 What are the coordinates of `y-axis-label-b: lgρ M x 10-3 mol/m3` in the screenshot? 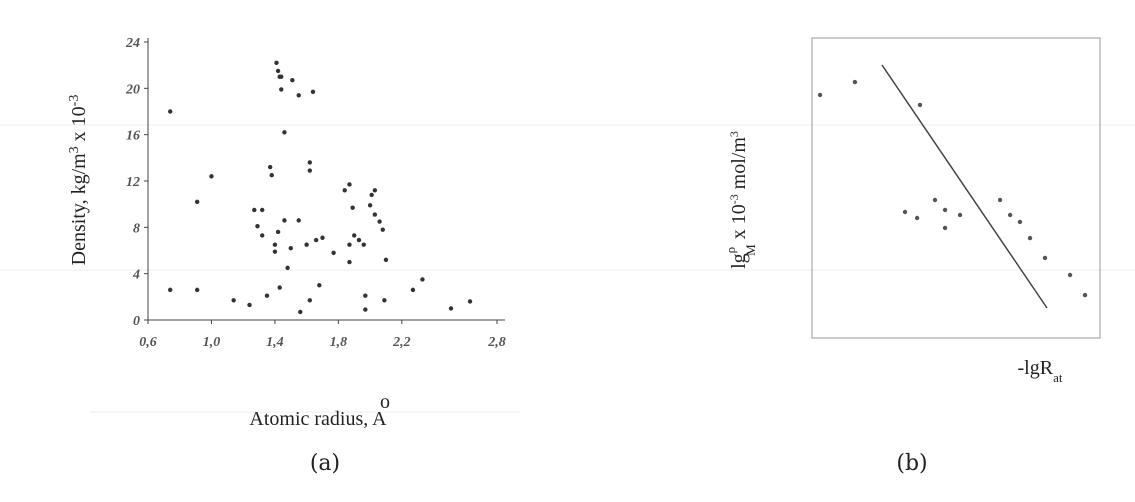 It's located at (740, 200).